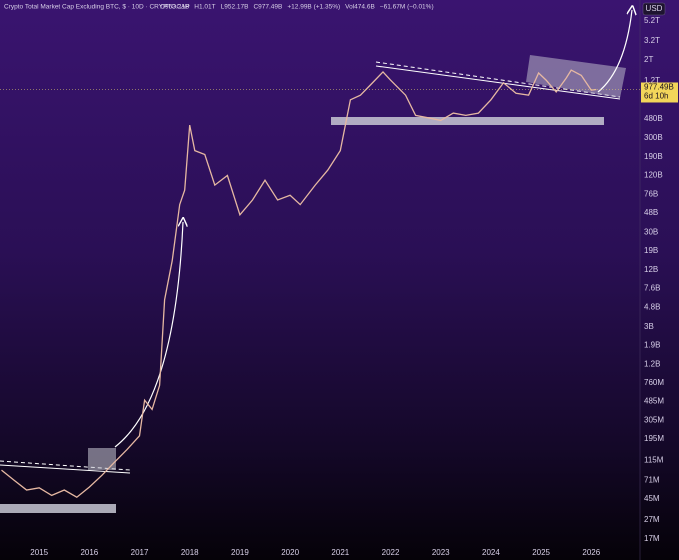  I want to click on y-tick-label: 115M, so click(654, 460).